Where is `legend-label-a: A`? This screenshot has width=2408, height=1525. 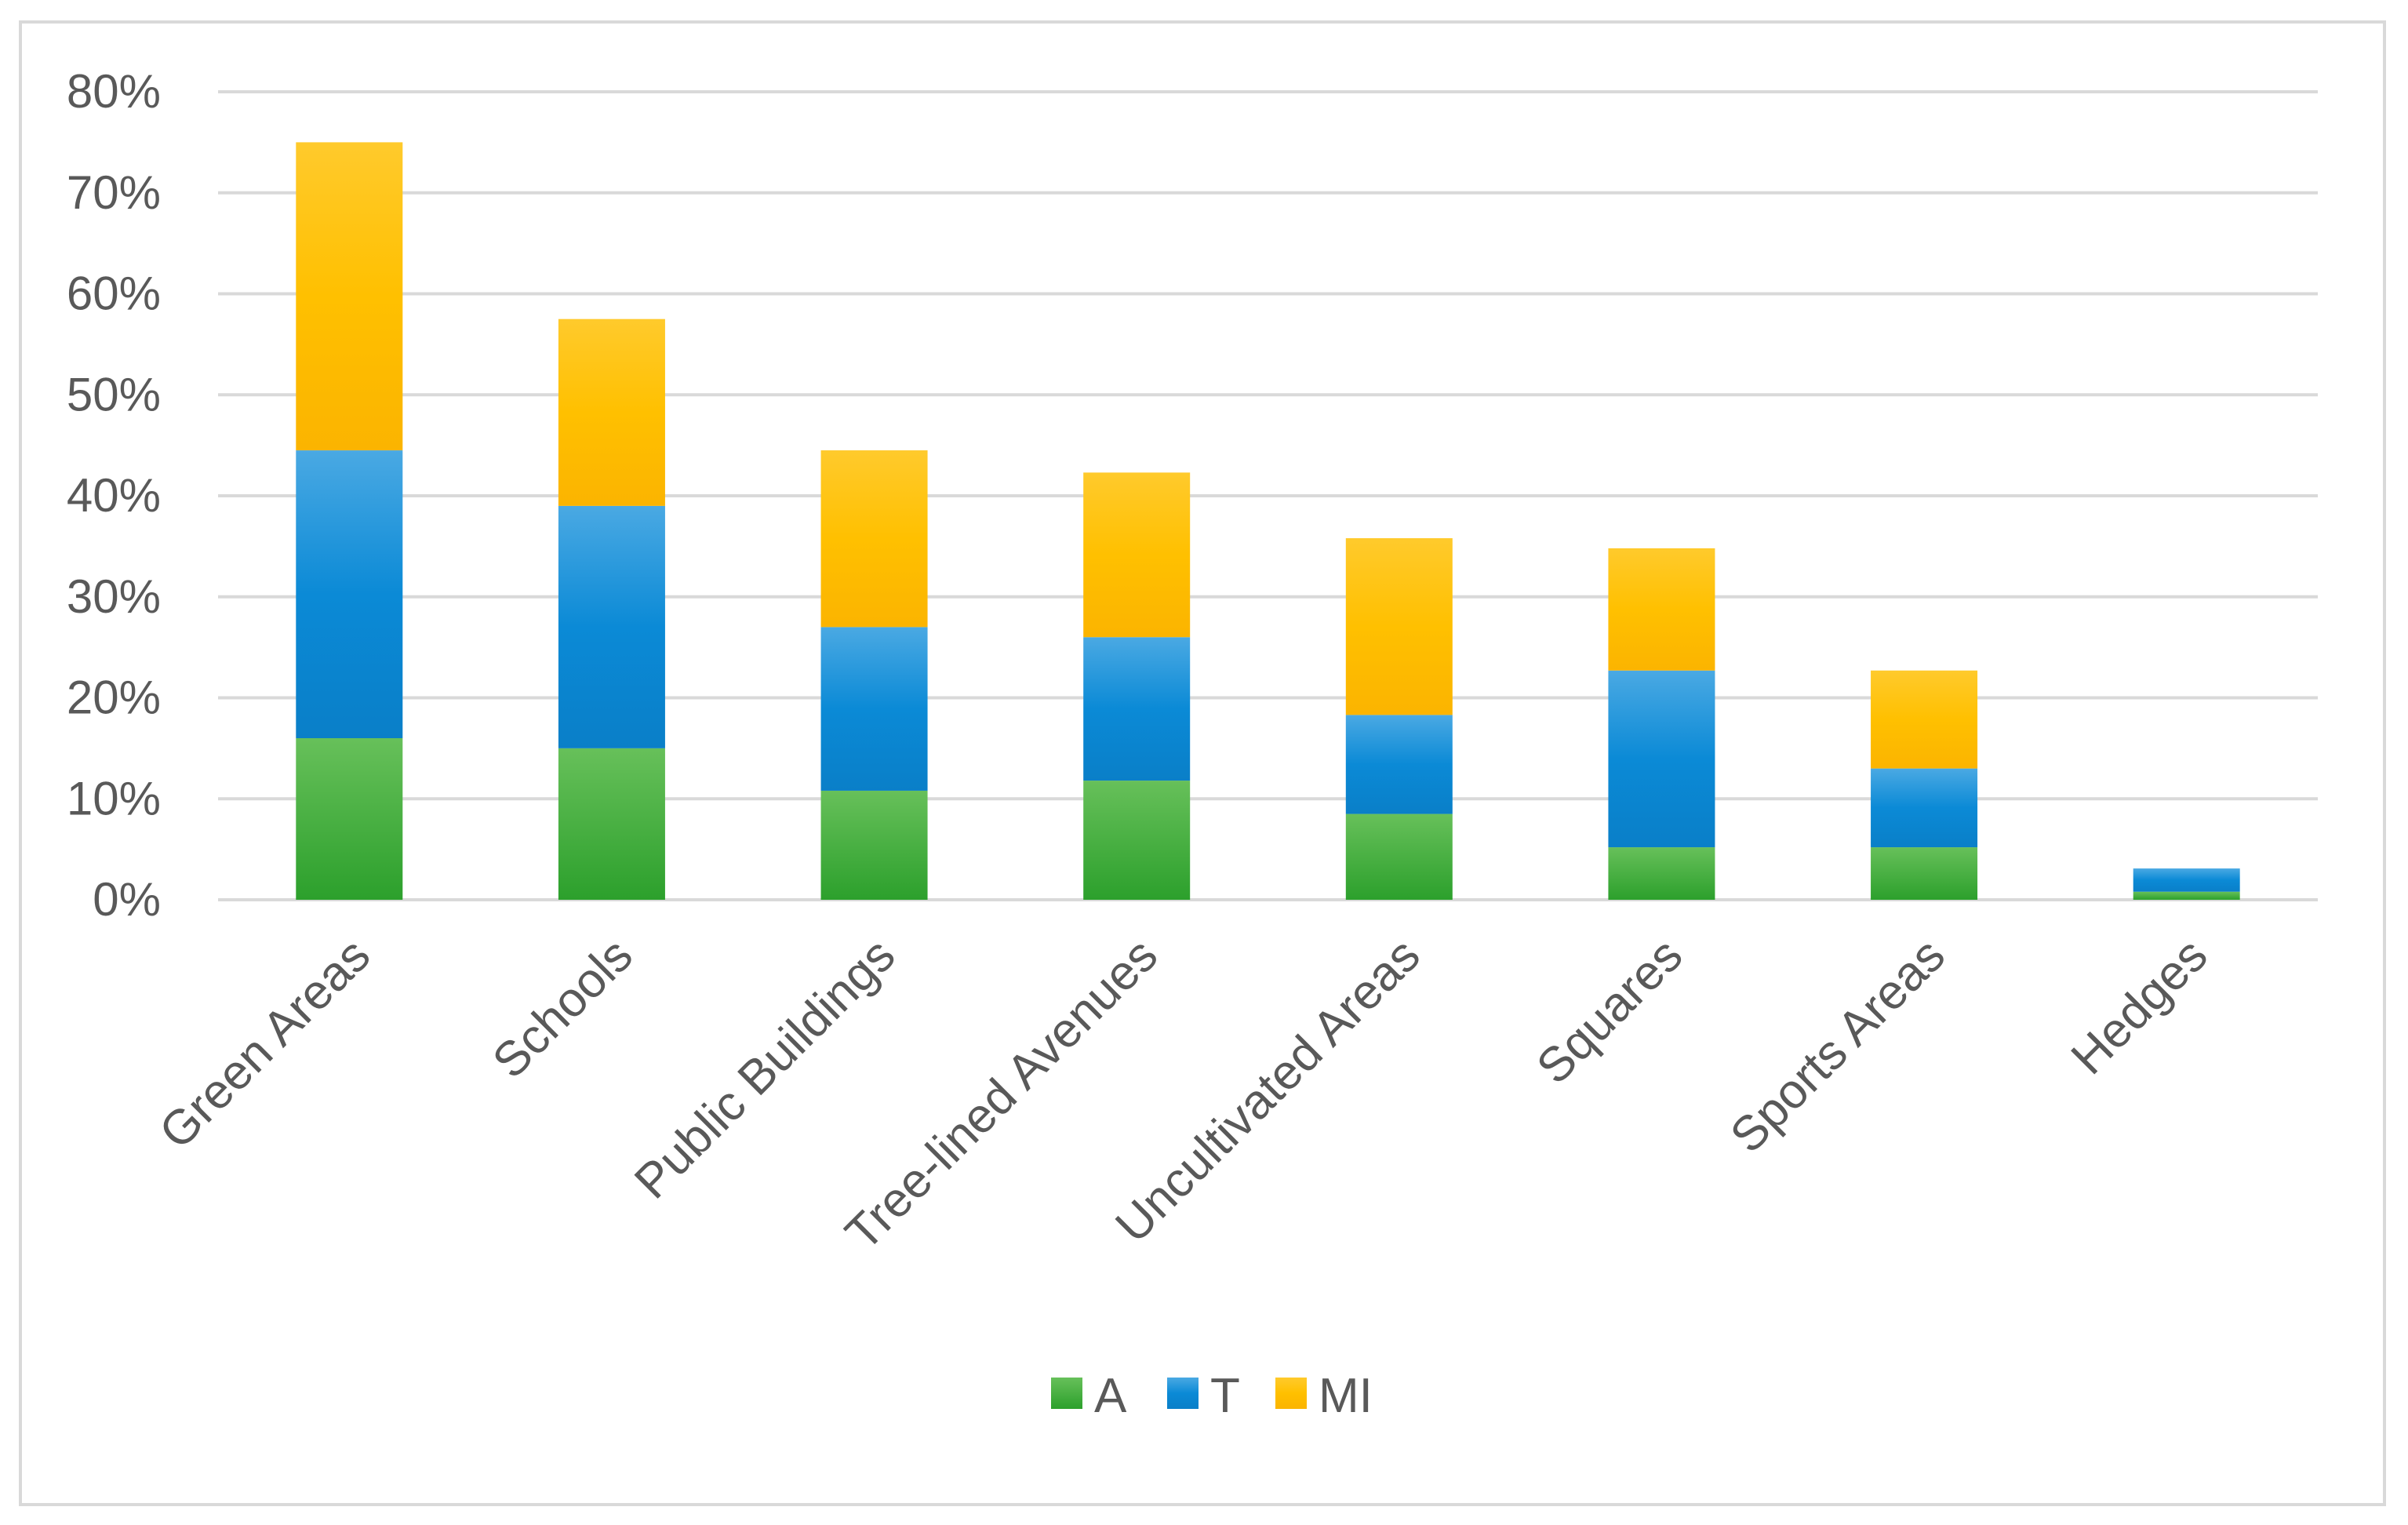
legend-label-a: A is located at coordinates (1110, 1396).